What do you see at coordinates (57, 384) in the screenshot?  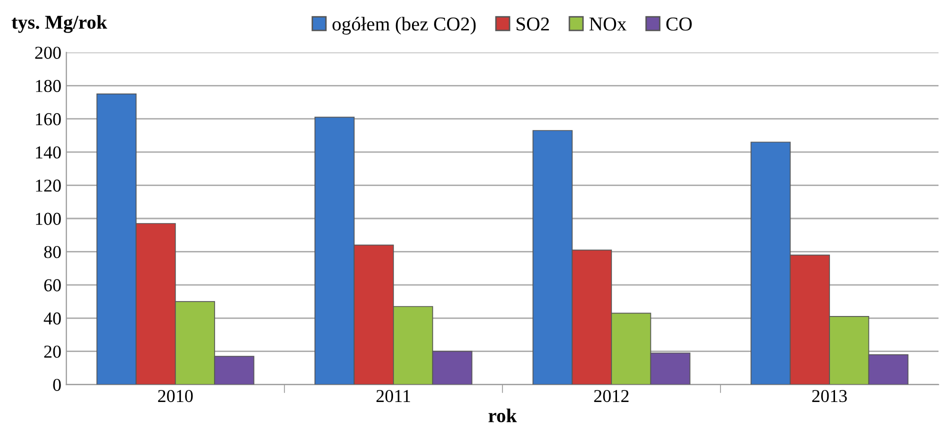 I see `y-tick-label: 0` at bounding box center [57, 384].